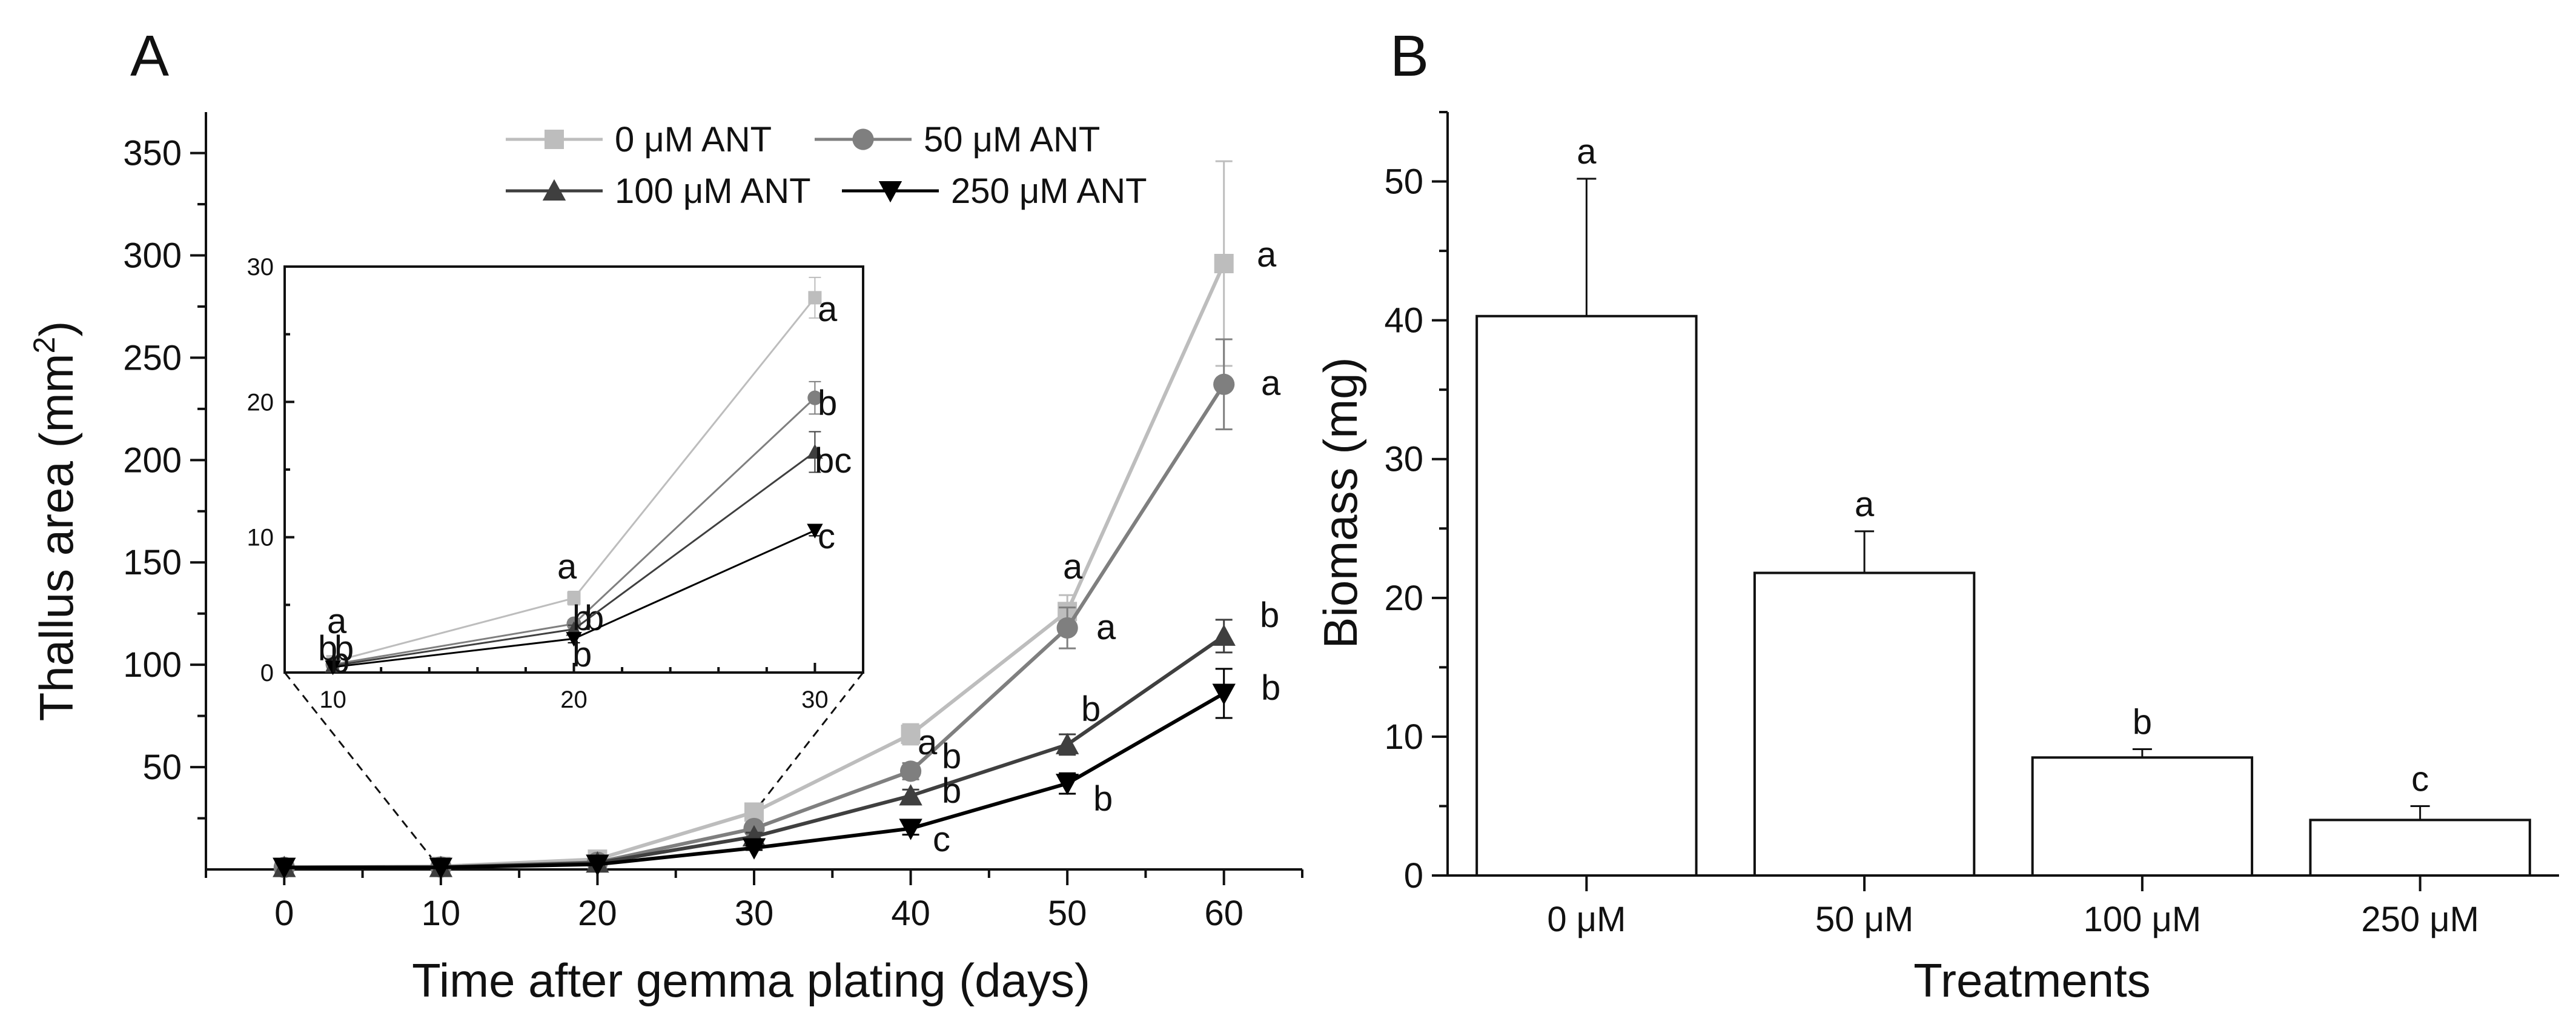 This screenshot has height=1030, width=2576. Describe the element at coordinates (152, 153) in the screenshot. I see `panel-a-y-tick-label: 350` at that location.